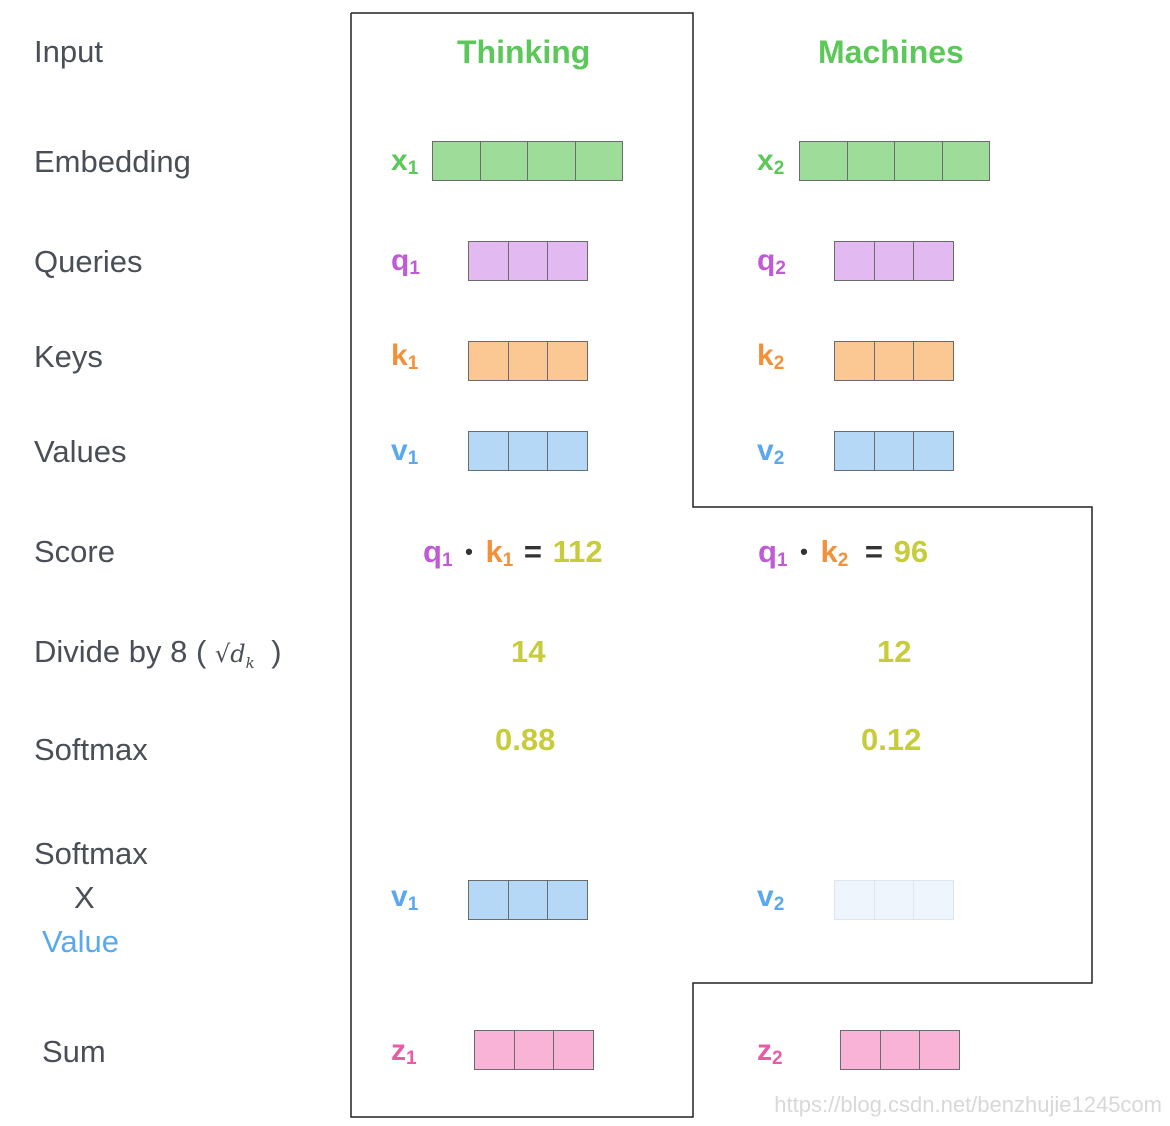  Describe the element at coordinates (405, 897) in the screenshot. I see `symbol-weighted-v1: v1` at that location.